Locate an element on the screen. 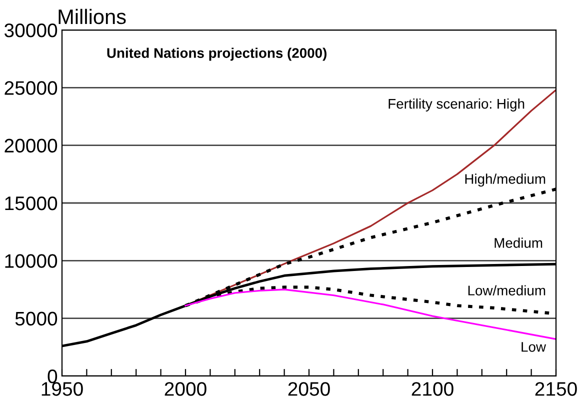 This screenshot has width=582, height=405. y-tick-label: 15000 is located at coordinates (31, 203).